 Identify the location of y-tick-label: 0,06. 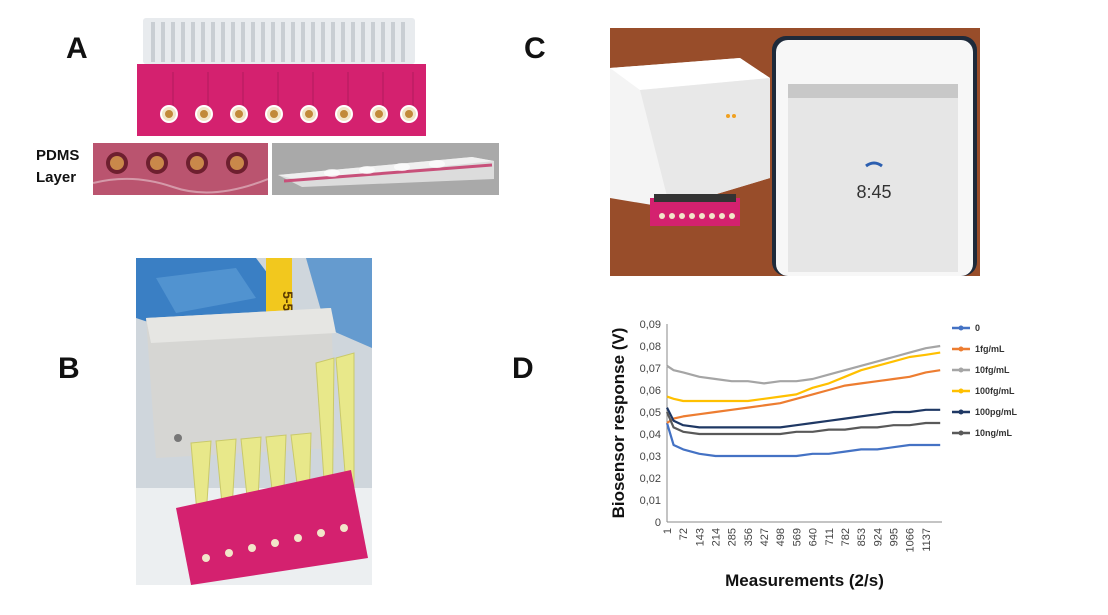
(650, 391).